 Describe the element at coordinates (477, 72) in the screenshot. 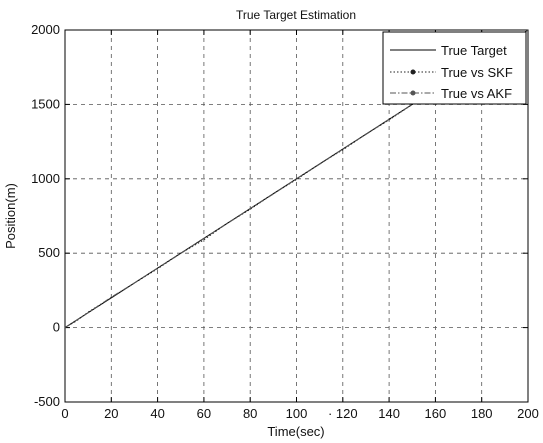

I see `legend-label-true-vs-skf: True vs SKF` at that location.